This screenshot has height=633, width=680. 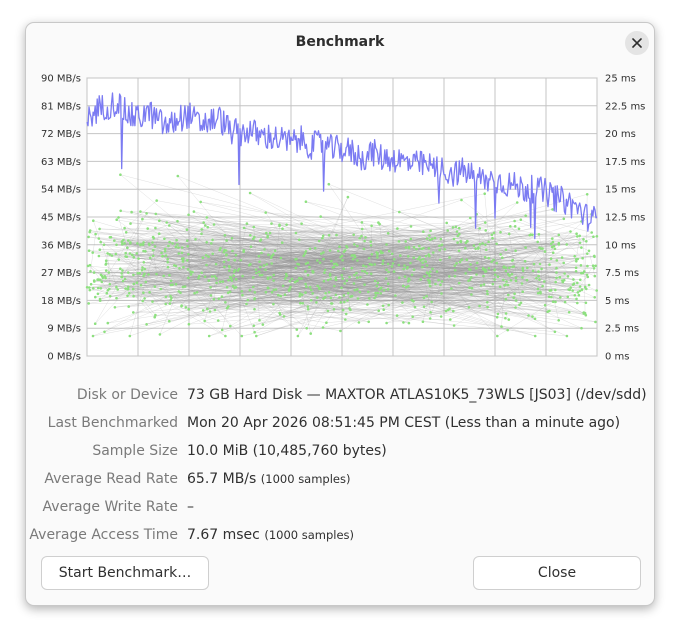 I want to click on device-label: Disk or Device, so click(x=127, y=395).